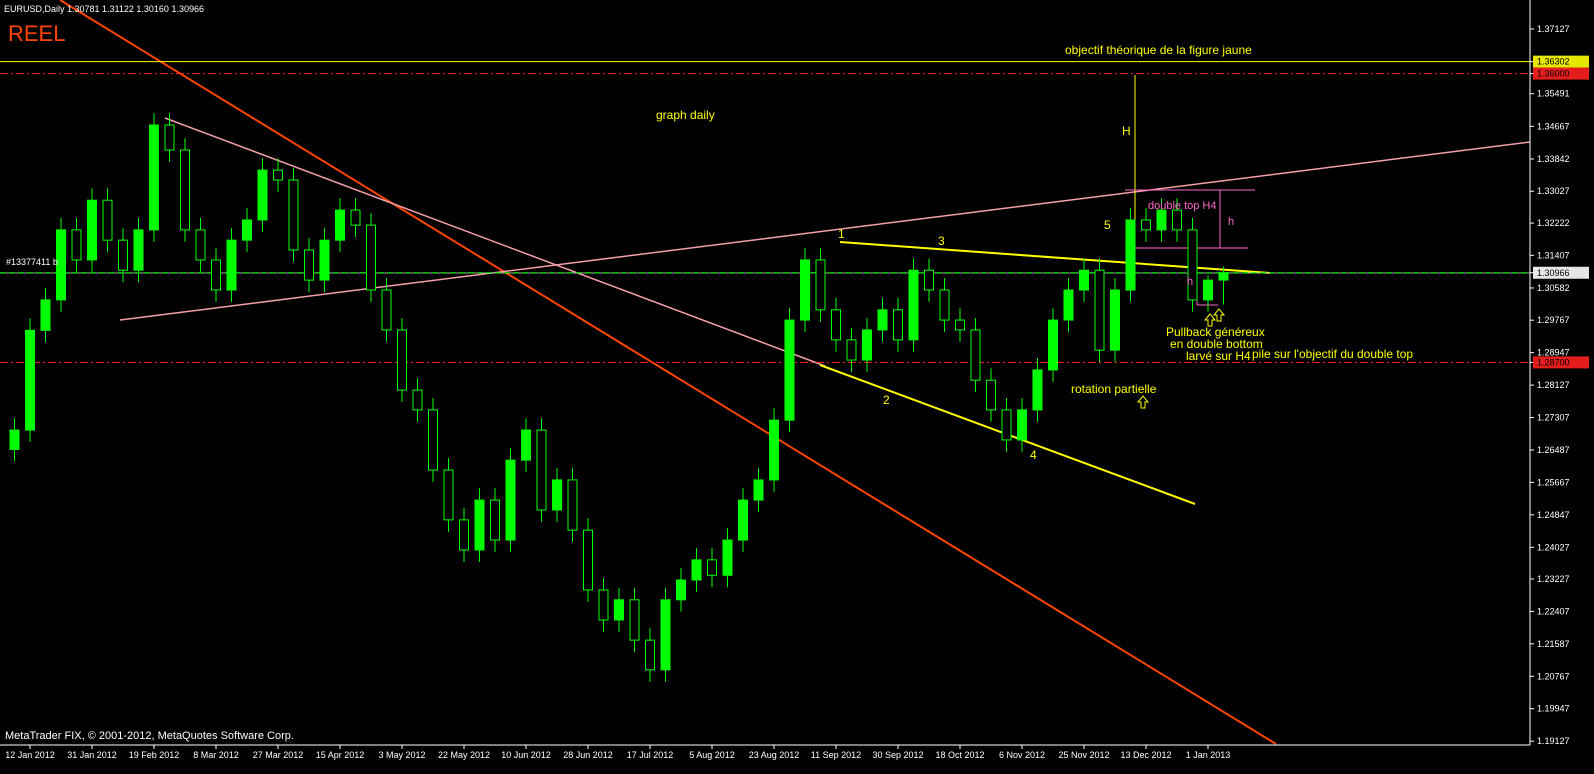 This screenshot has width=1594, height=774. Describe the element at coordinates (1553, 611) in the screenshot. I see `y-tick-label: 1.22407` at that location.